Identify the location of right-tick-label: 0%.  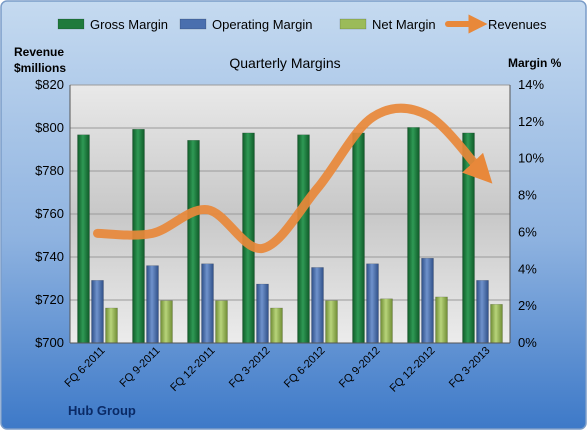
(527, 342).